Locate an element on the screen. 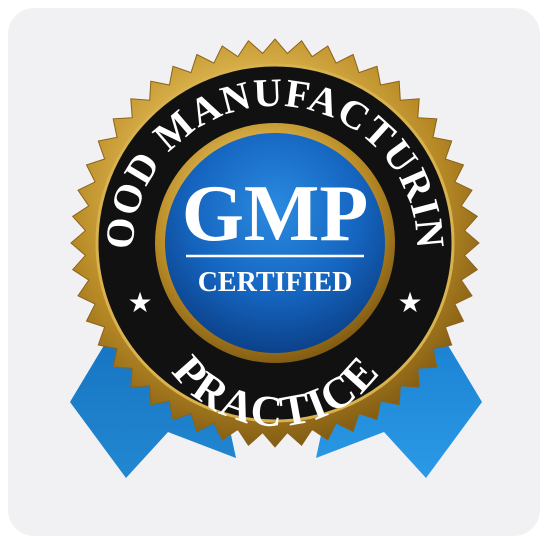 The image size is (552, 548). star-icon-left: ★ is located at coordinates (139, 303).